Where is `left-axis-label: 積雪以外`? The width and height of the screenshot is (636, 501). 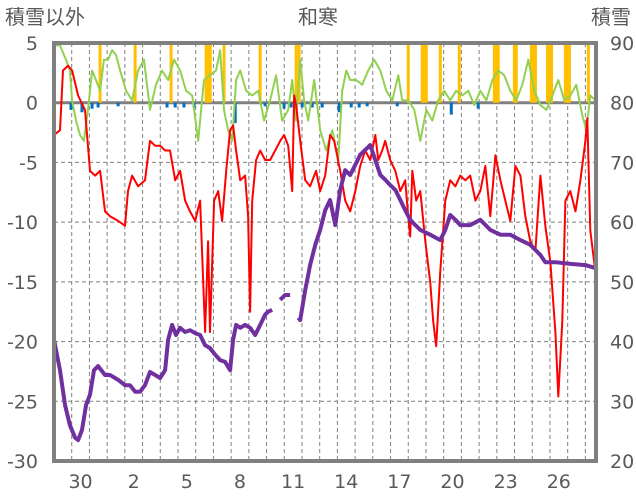
left-axis-label: 積雪以外 is located at coordinates (45, 17).